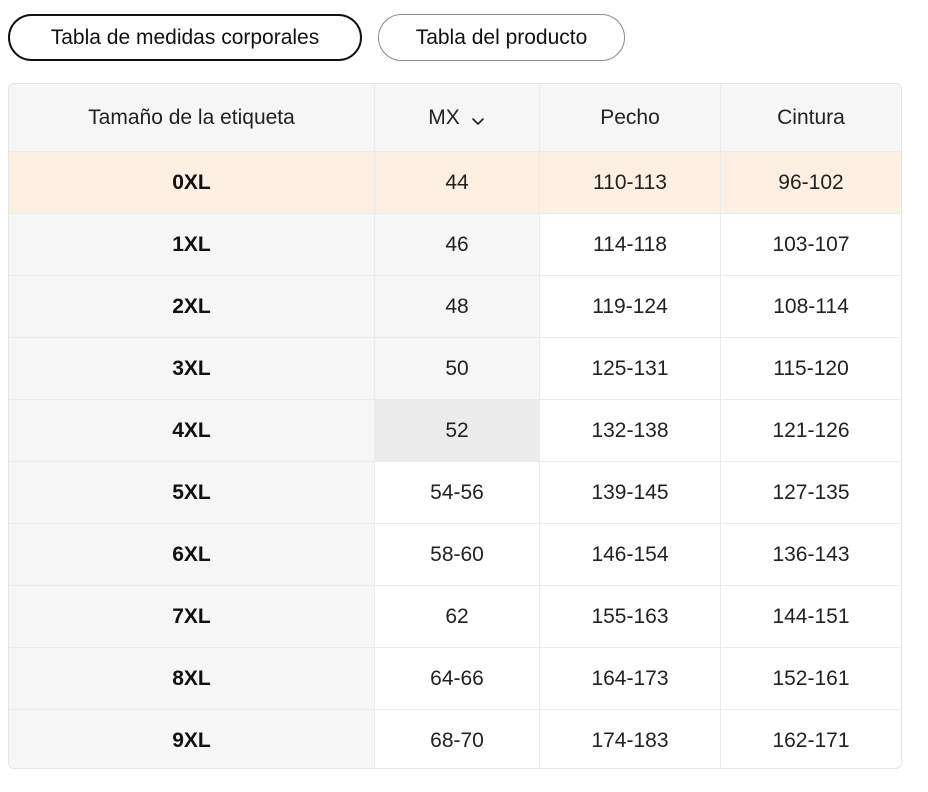 The width and height of the screenshot is (928, 792). I want to click on table-row: 0XL 44 110-113 96-102, so click(455, 183).